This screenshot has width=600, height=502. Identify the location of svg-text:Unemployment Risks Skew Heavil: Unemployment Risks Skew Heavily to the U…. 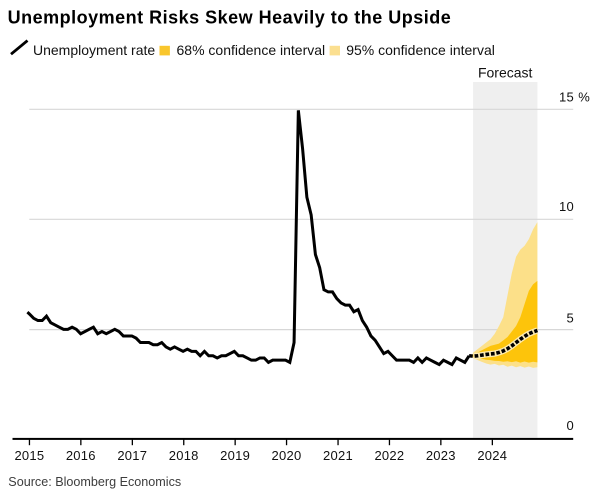
(230, 17).